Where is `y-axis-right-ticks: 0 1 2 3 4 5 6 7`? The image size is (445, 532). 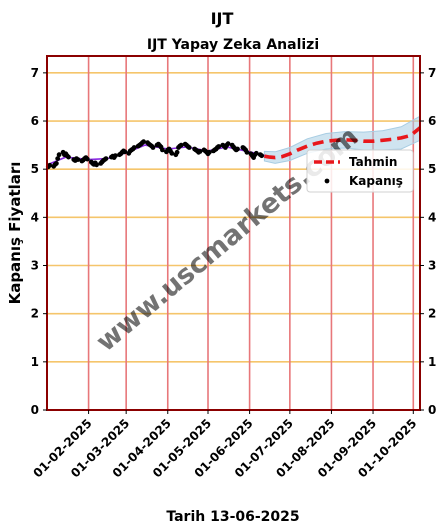 y-axis-right-ticks: 0 1 2 3 4 5 6 7 is located at coordinates (428, 241).